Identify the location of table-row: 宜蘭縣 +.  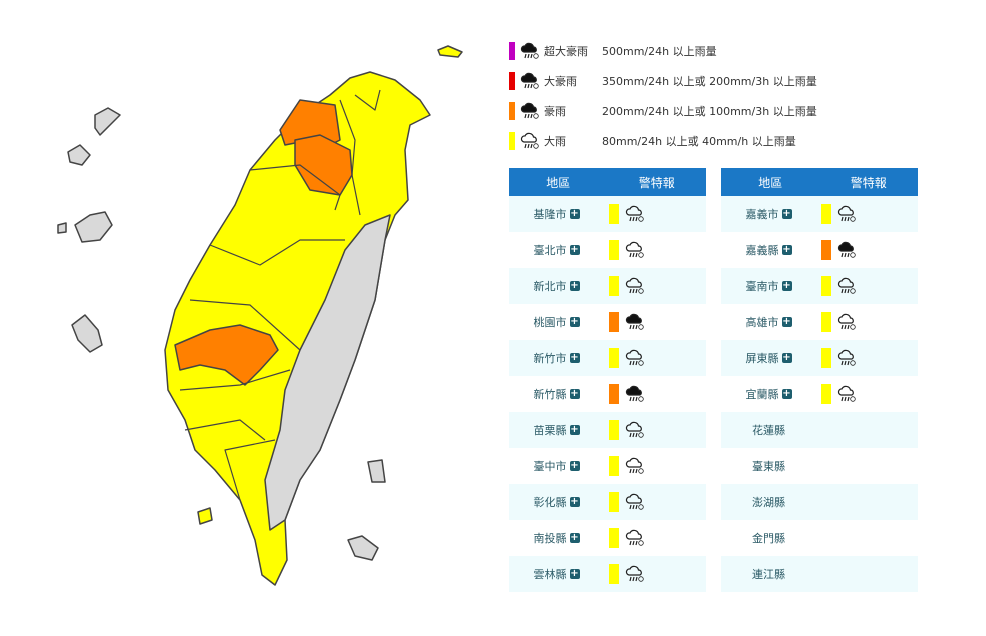
(819, 394).